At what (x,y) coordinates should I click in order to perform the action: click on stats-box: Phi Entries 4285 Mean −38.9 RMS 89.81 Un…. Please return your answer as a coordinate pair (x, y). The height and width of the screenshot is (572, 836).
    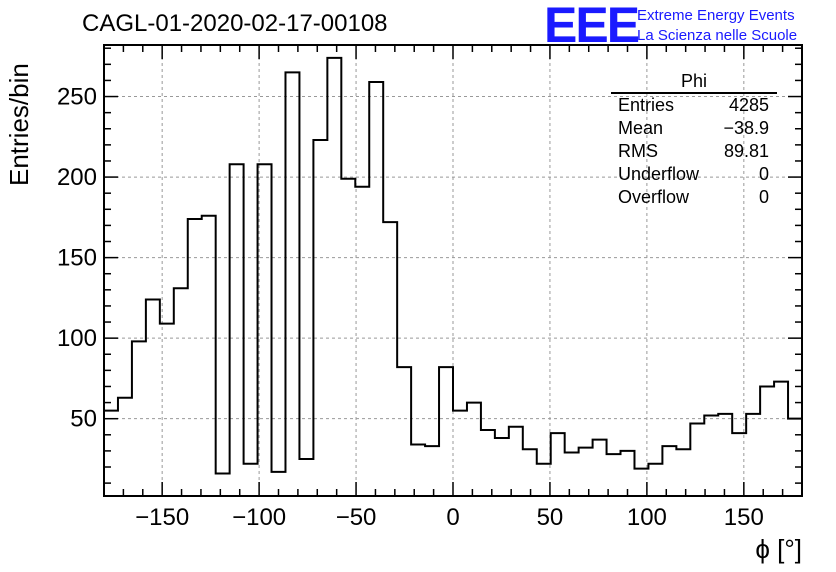
    Looking at the image, I should click on (694, 139).